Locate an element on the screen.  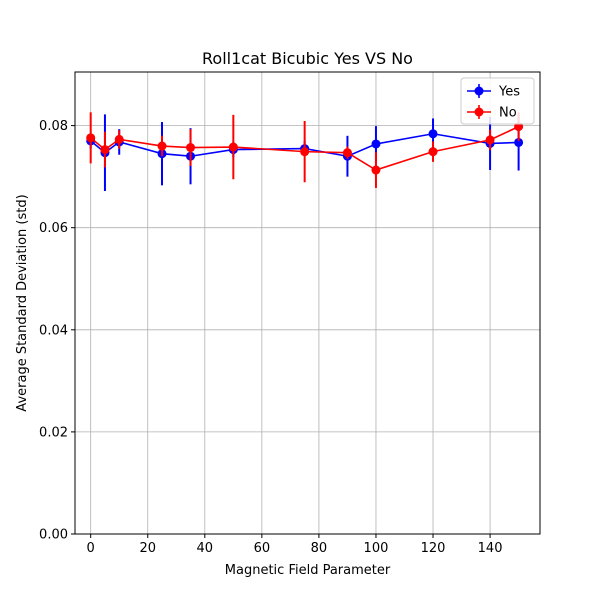
legend: Yes No is located at coordinates (497, 101).